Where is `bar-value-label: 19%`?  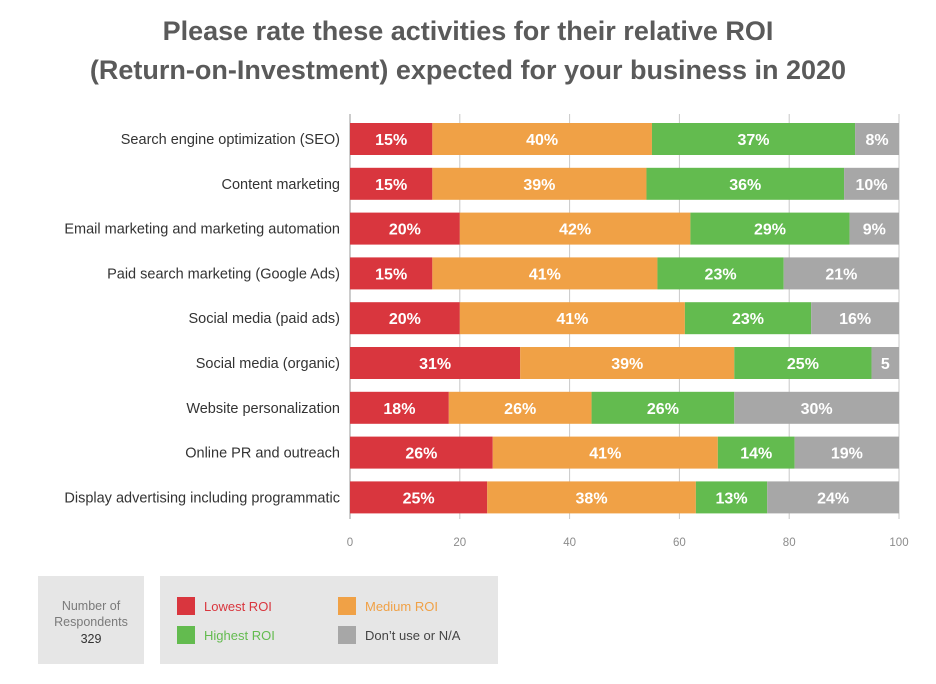
bar-value-label: 19% is located at coordinates (847, 454).